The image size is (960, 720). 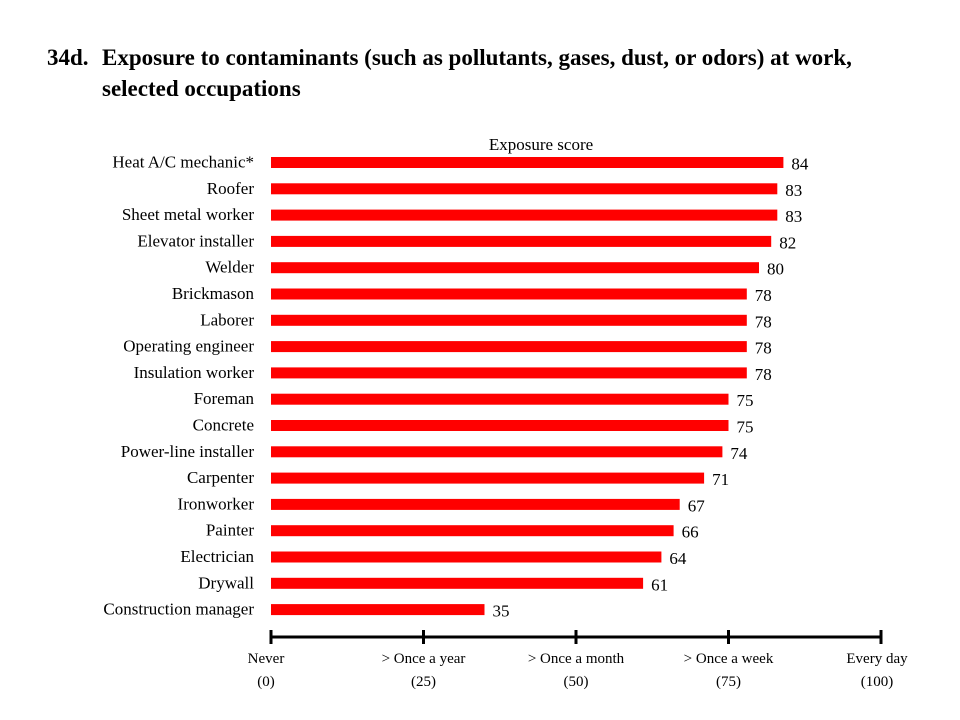 What do you see at coordinates (216, 503) in the screenshot?
I see `category-label: Ironworker` at bounding box center [216, 503].